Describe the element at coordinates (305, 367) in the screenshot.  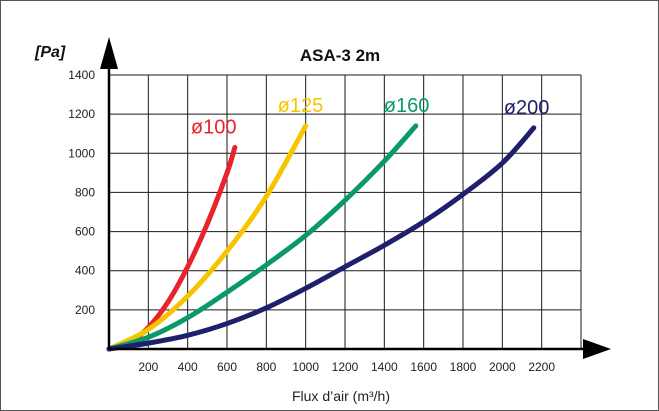
I see `x-tick-label: 1000` at that location.